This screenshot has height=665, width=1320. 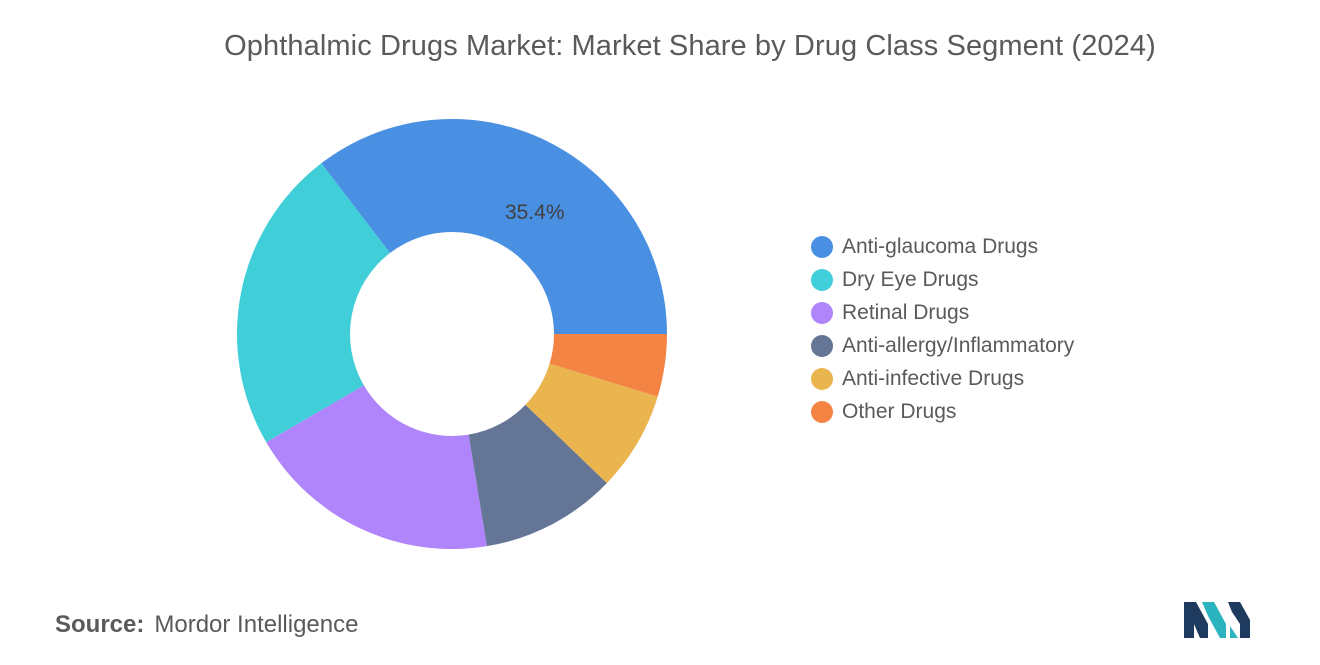 I want to click on legend-label: Anti-allergy/Inflammatory, so click(x=958, y=345).